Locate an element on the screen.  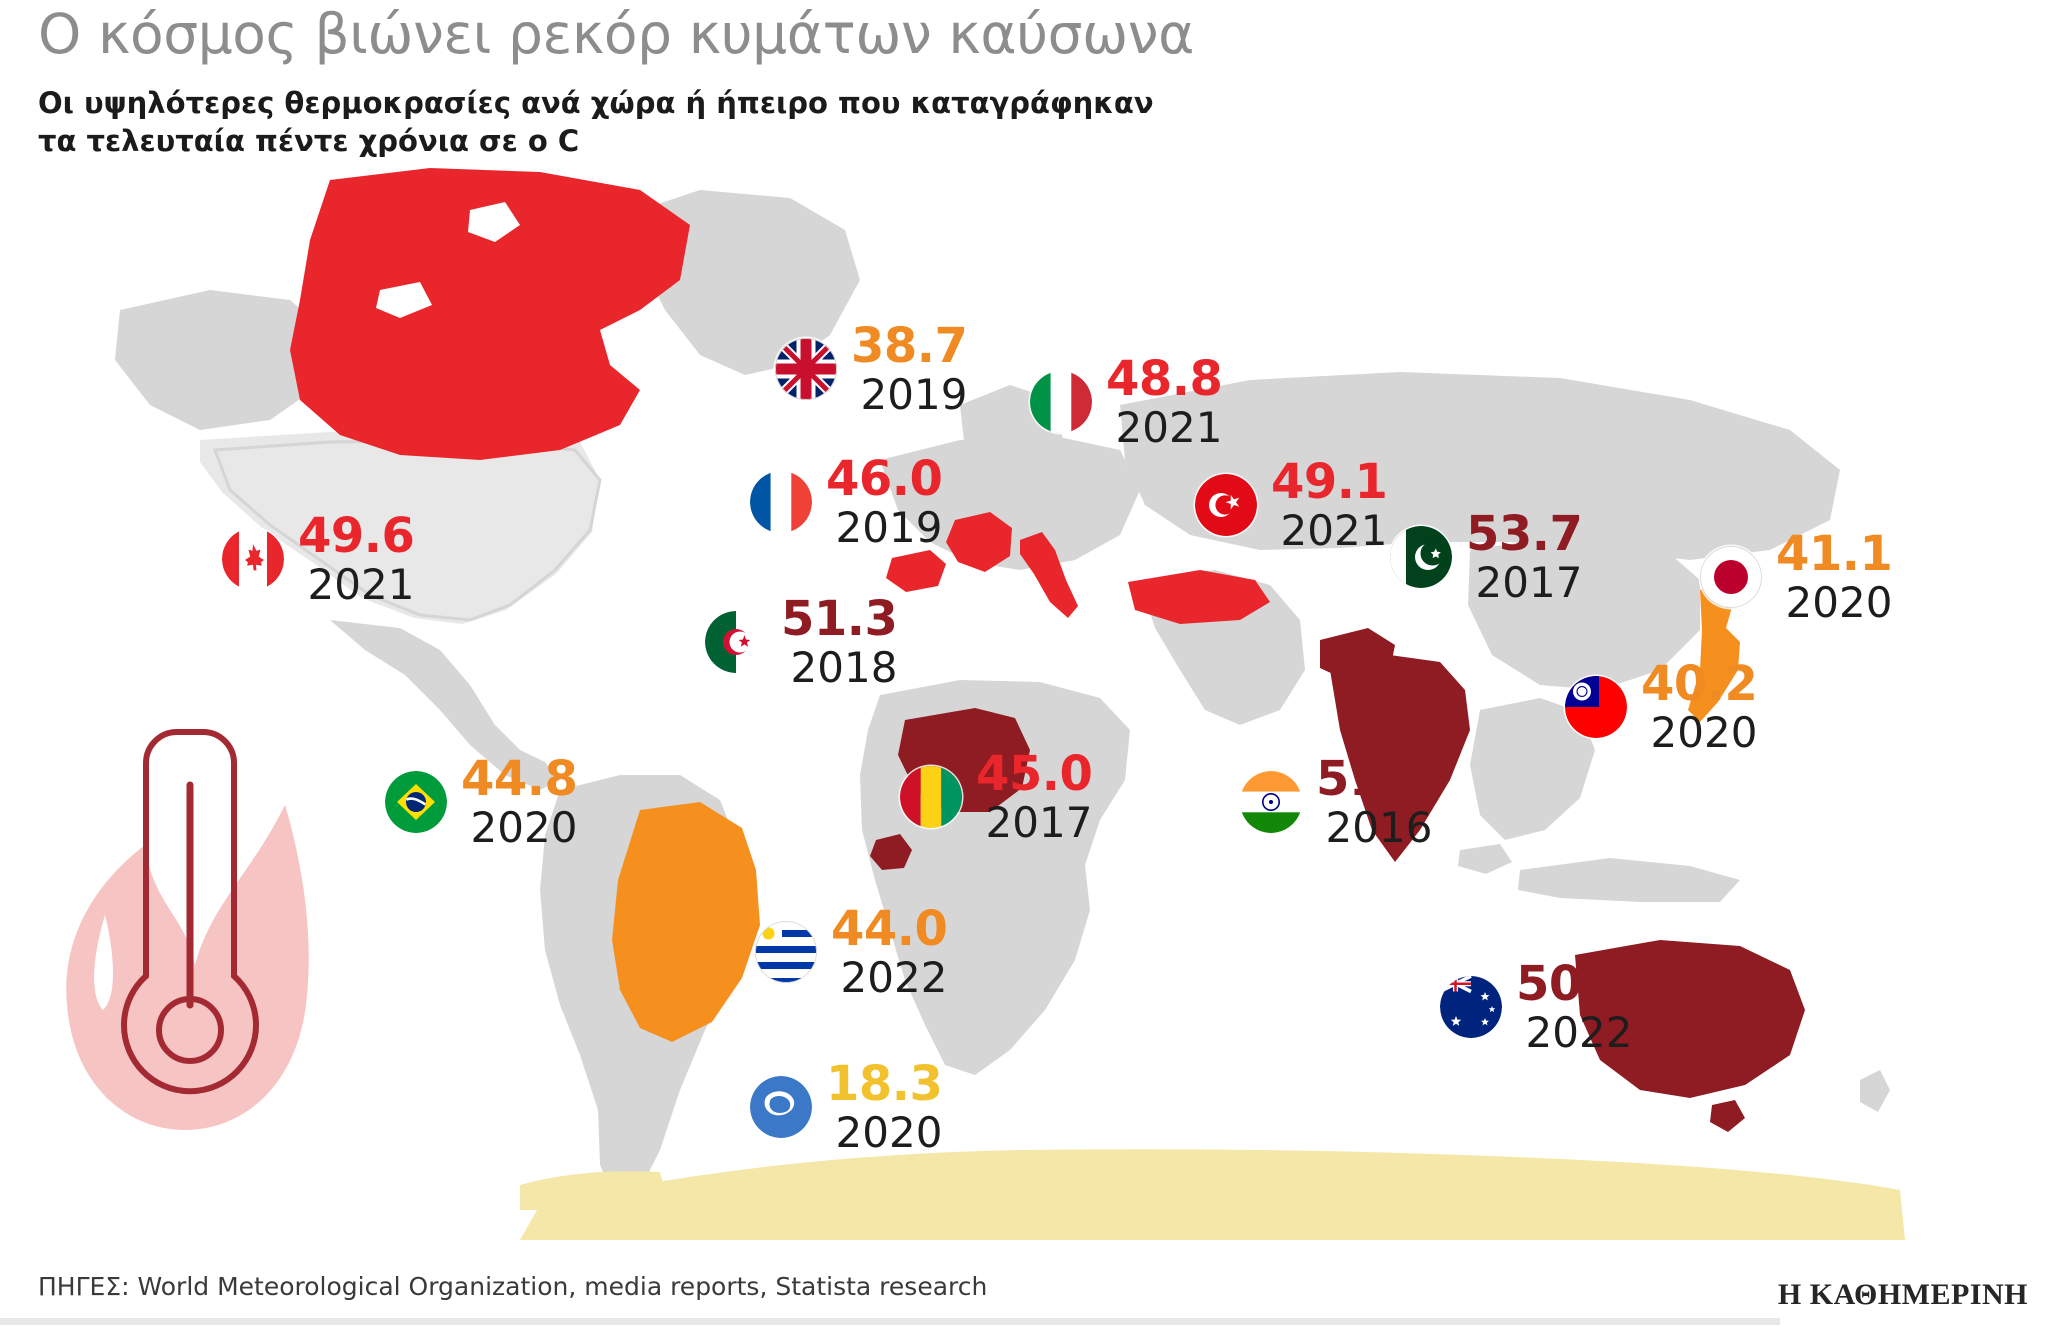
marker-taiwan-temp: 40.2 is located at coordinates (1699, 684).